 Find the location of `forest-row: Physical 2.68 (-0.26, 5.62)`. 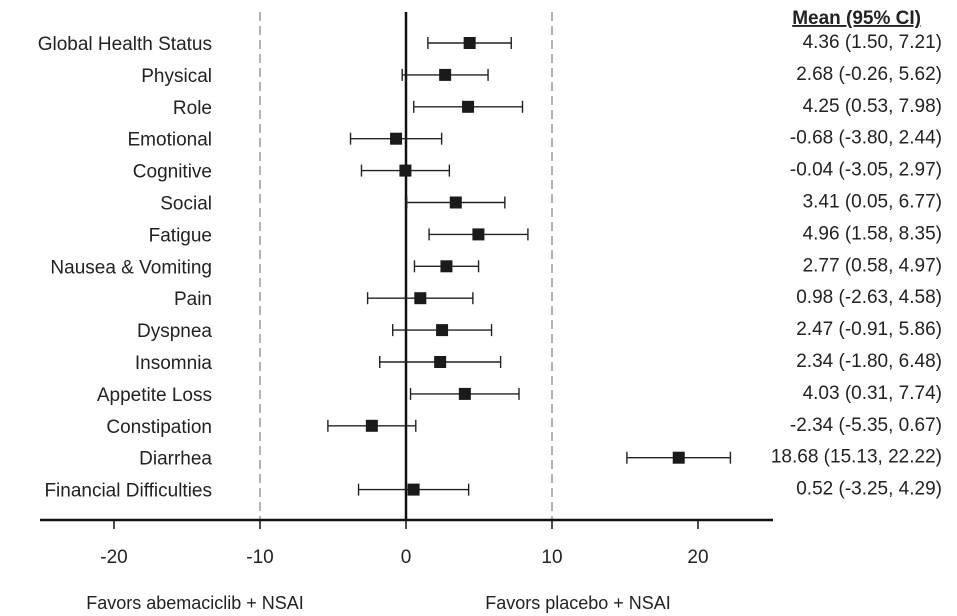

forest-row: Physical 2.68 (-0.26, 5.62) is located at coordinates (541, 75).